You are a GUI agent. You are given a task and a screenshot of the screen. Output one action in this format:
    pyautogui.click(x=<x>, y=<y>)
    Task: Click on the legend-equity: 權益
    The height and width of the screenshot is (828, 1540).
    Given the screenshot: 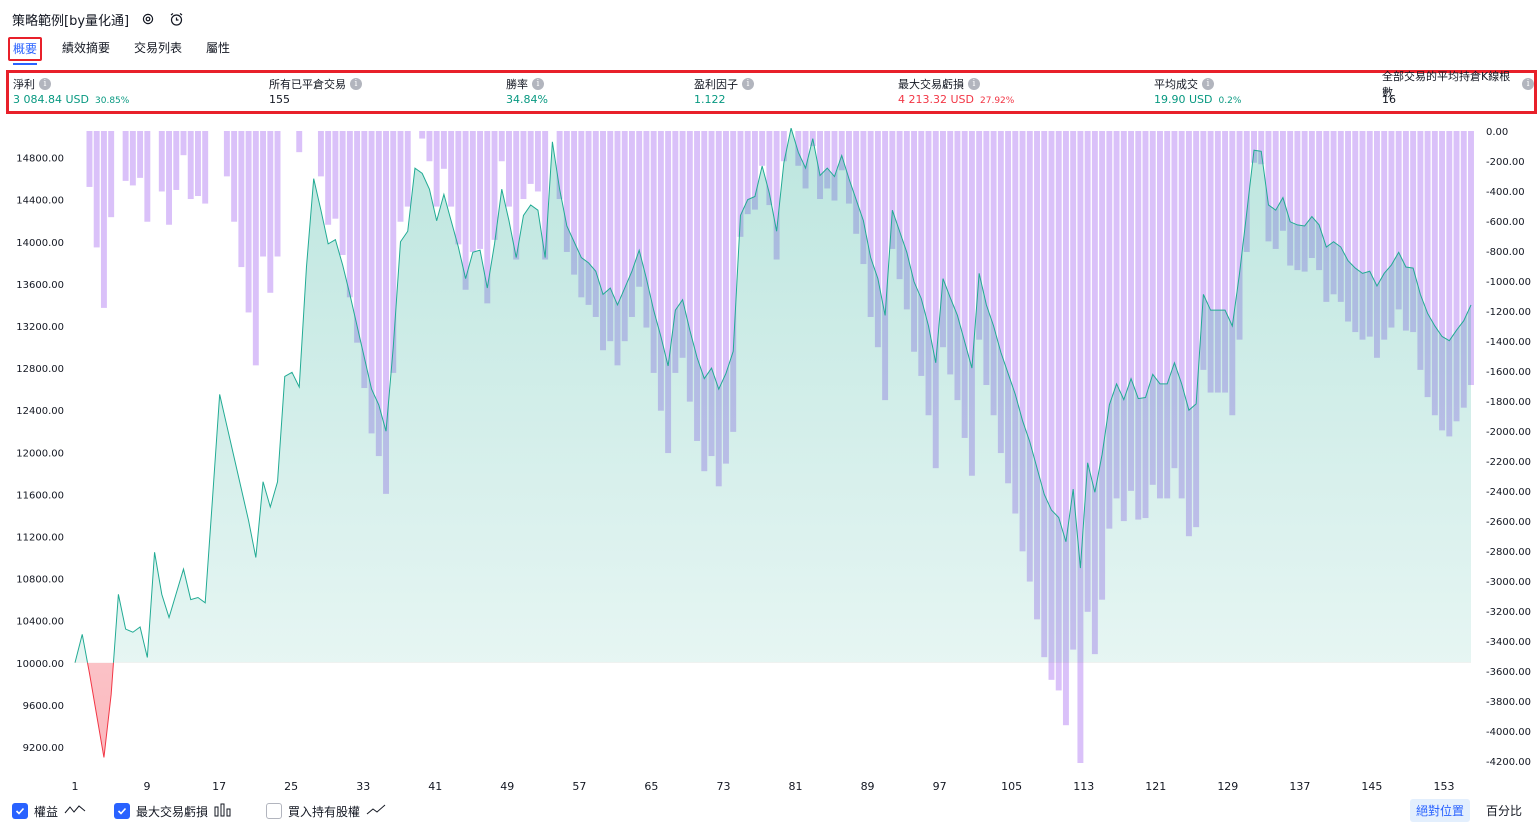 What is the action you would take?
    pyautogui.click(x=49, y=811)
    